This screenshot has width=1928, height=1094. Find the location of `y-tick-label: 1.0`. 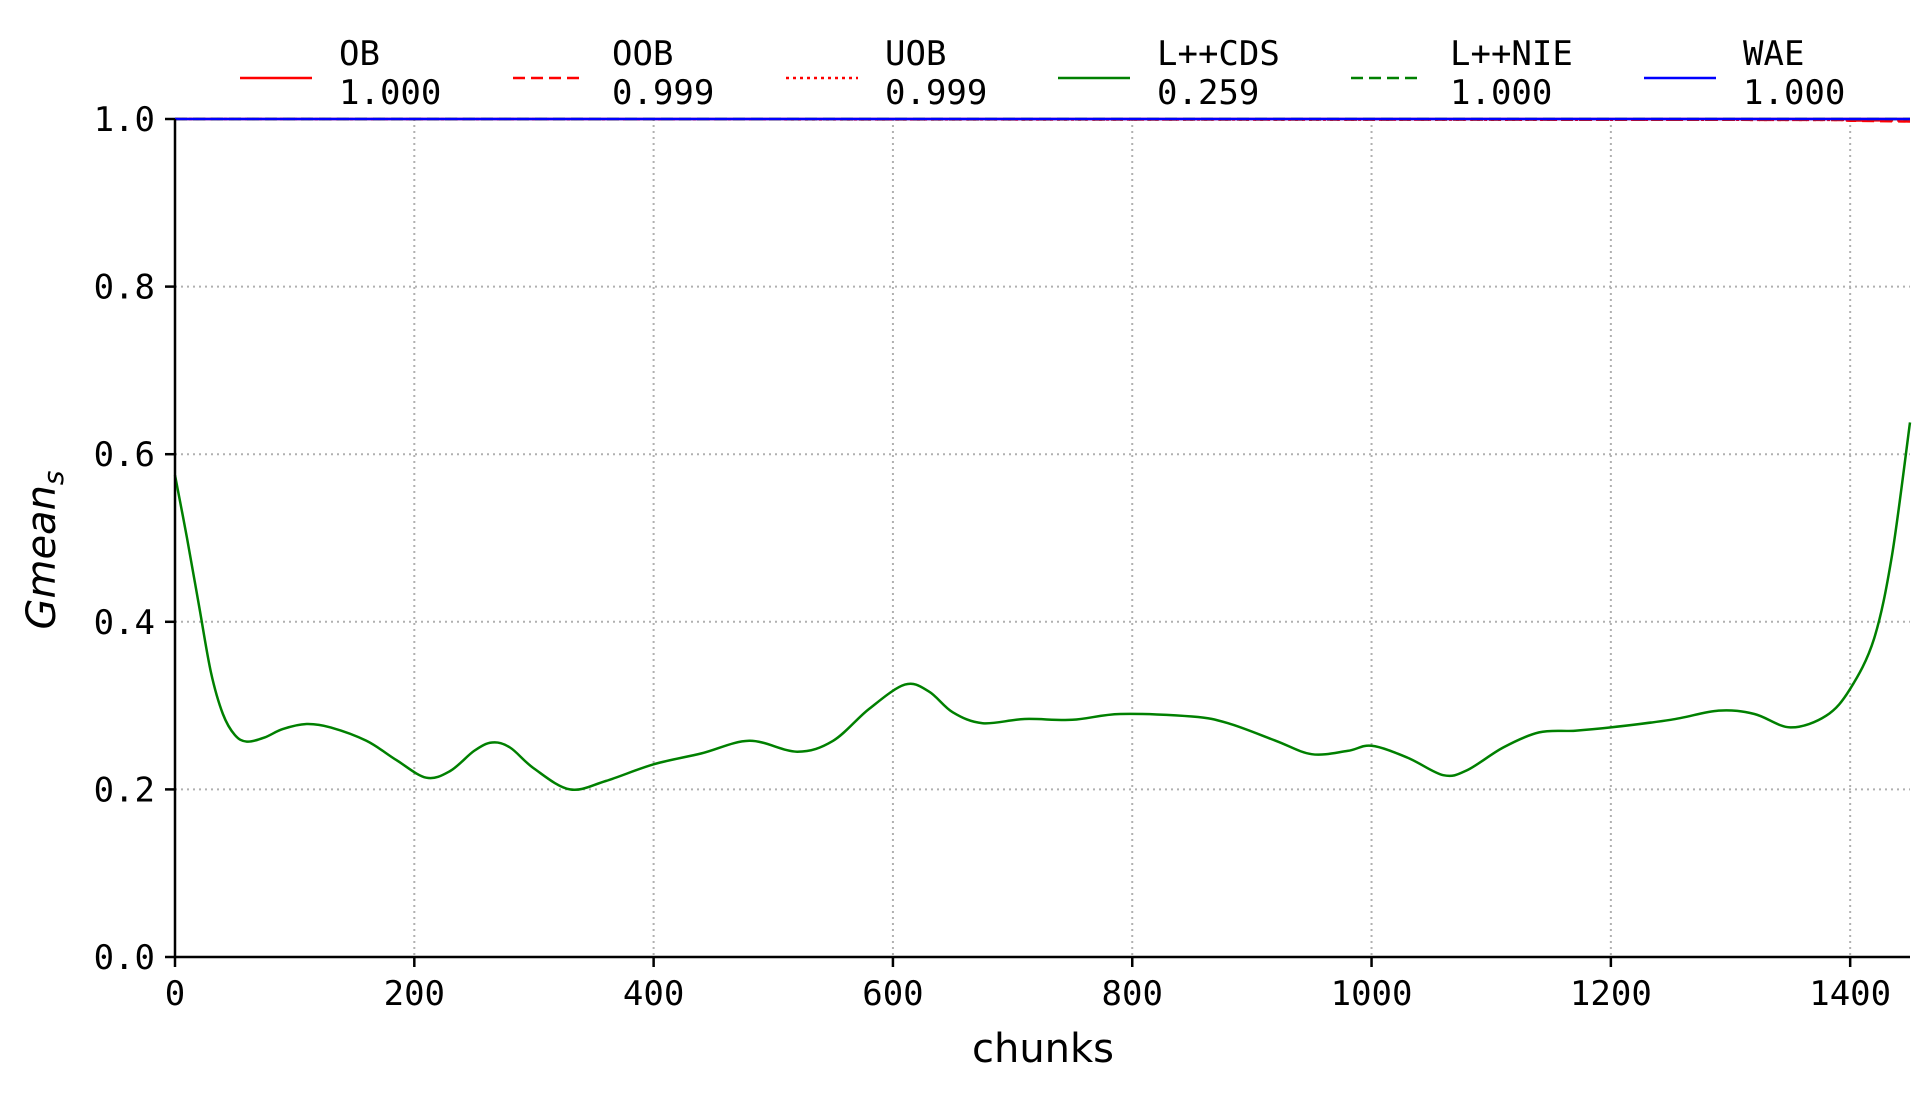

y-tick-label: 1.0 is located at coordinates (124, 120).